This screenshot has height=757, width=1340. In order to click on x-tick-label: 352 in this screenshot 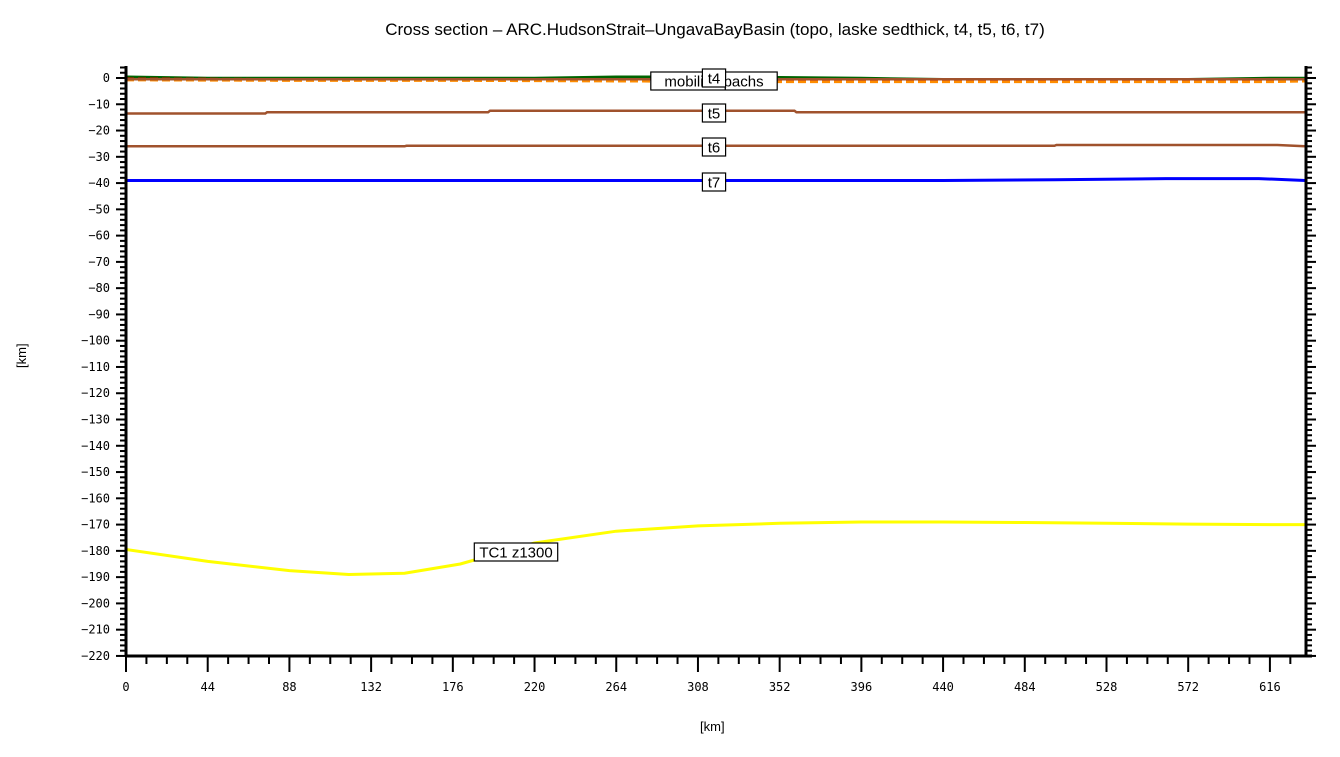, I will do `click(780, 687)`.